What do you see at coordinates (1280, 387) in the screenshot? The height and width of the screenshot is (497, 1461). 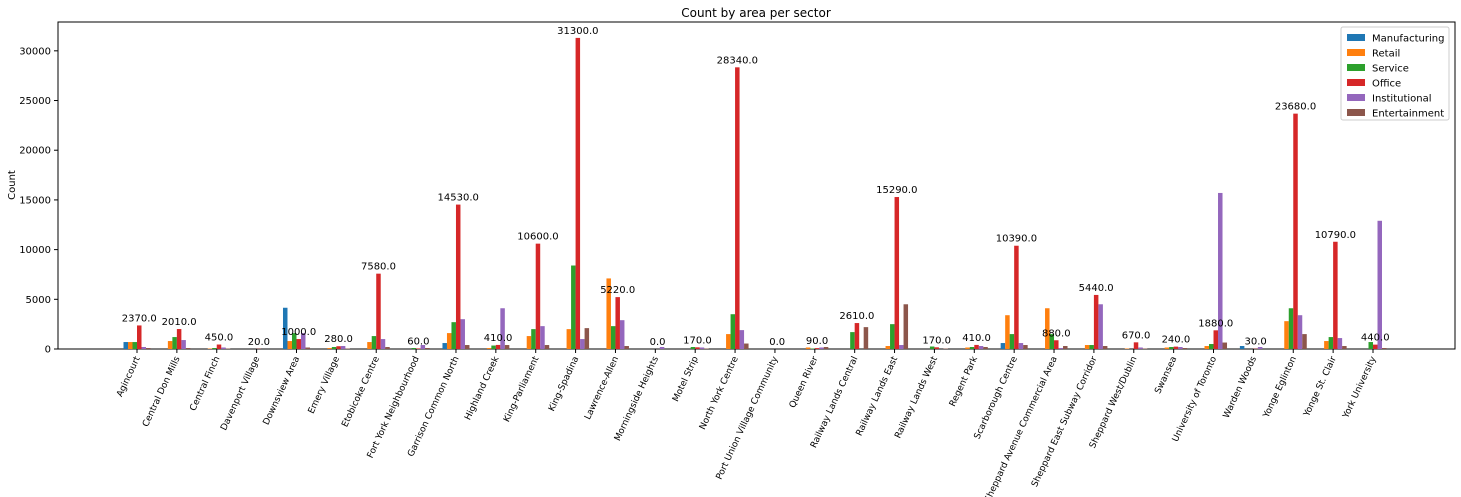 I see `x-tick-label: Yonge Eglinton` at bounding box center [1280, 387].